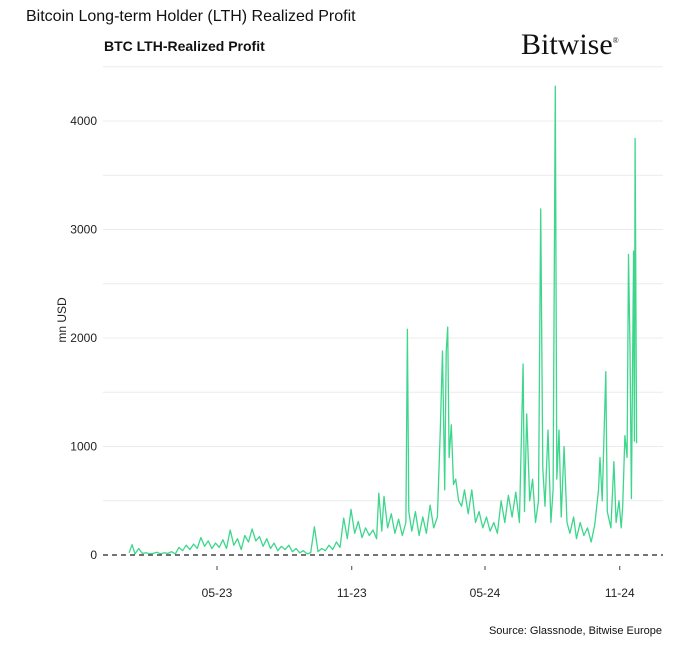  Describe the element at coordinates (418, 583) in the screenshot. I see `x-axis: 05-23 11-23 05-24 11-24` at that location.